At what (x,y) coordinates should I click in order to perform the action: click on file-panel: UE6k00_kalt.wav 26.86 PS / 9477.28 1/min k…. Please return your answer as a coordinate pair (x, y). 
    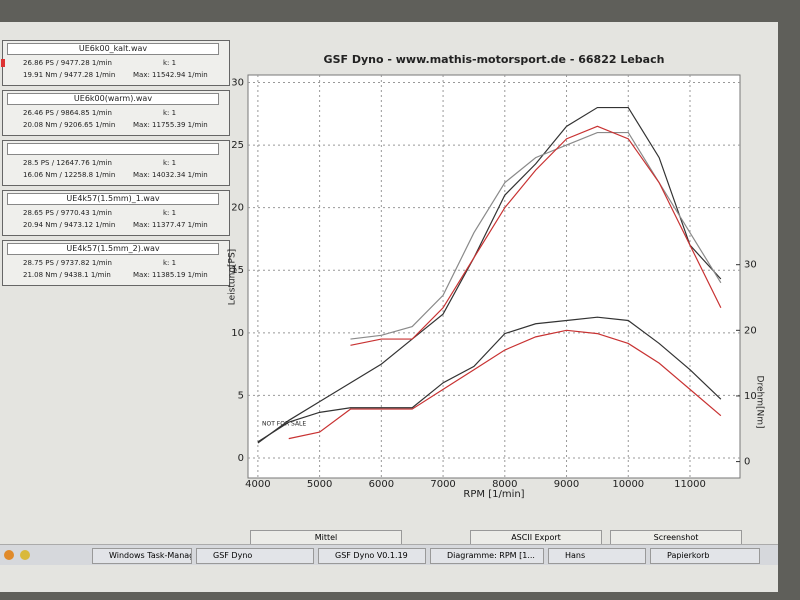
    Looking at the image, I should click on (115, 63).